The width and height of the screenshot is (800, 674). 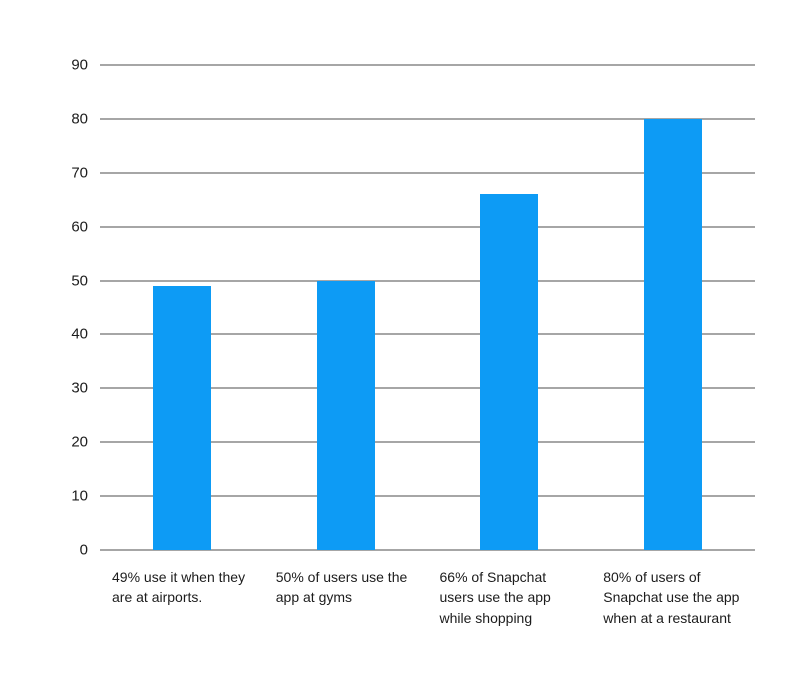 I want to click on y-axis-tick-label: 0, so click(x=83, y=550).